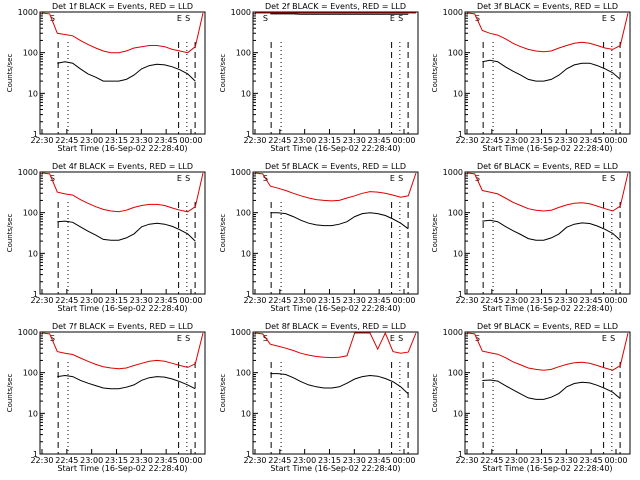 Image resolution: width=640 pixels, height=480 pixels. I want to click on chart-title: Det 5f BLACK = Events, RED = LLD, so click(335, 166).